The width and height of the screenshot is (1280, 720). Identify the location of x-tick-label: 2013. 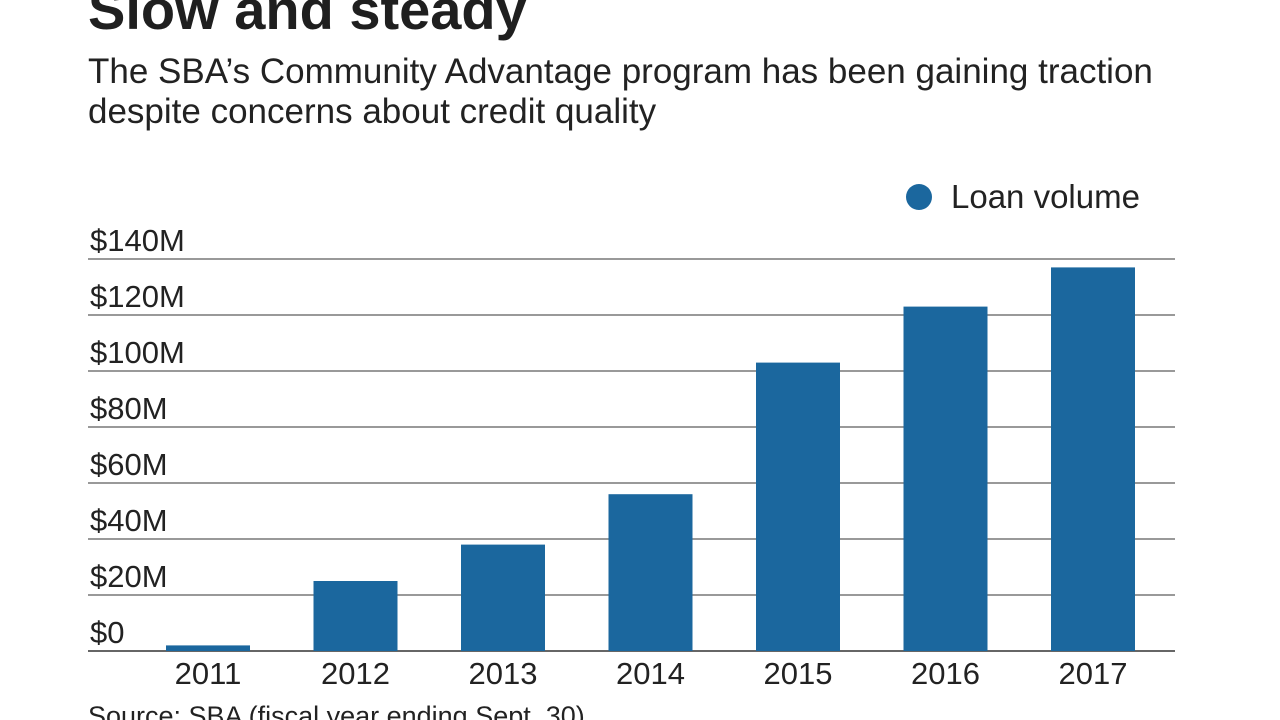
(503, 673).